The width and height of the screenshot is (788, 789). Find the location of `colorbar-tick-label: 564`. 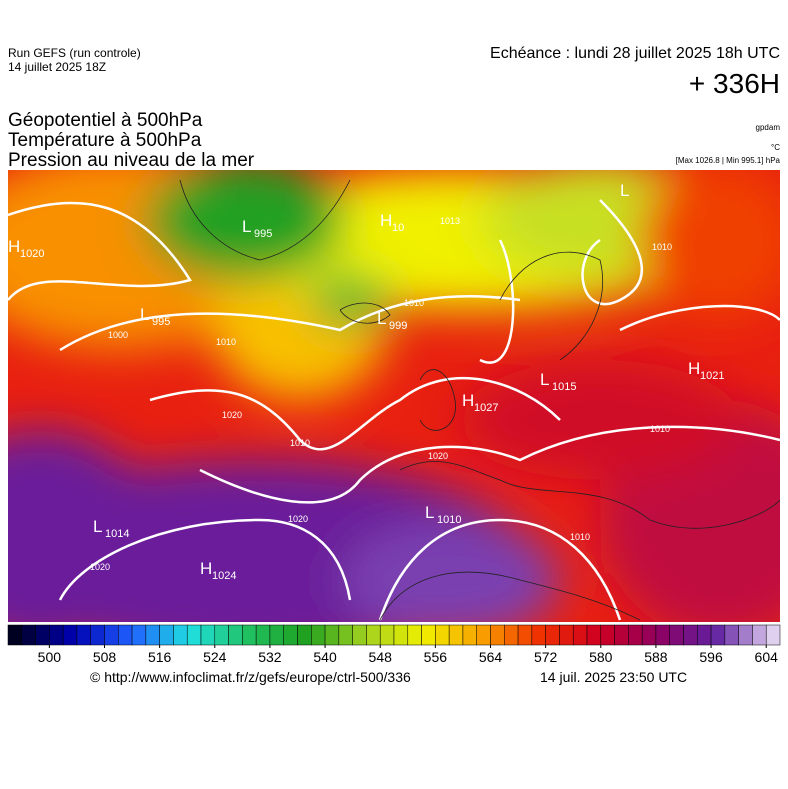

colorbar-tick-label: 564 is located at coordinates (491, 657).